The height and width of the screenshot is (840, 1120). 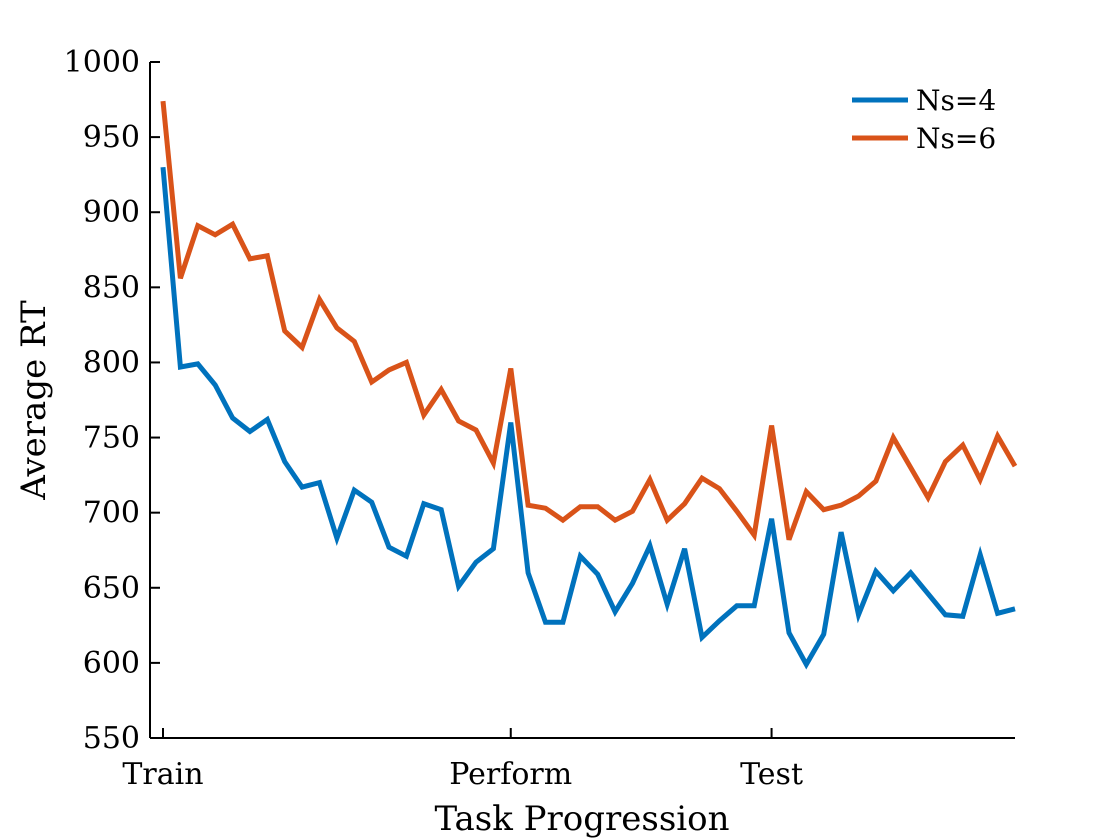 What do you see at coordinates (111, 212) in the screenshot?
I see `y-tick-label: 900` at bounding box center [111, 212].